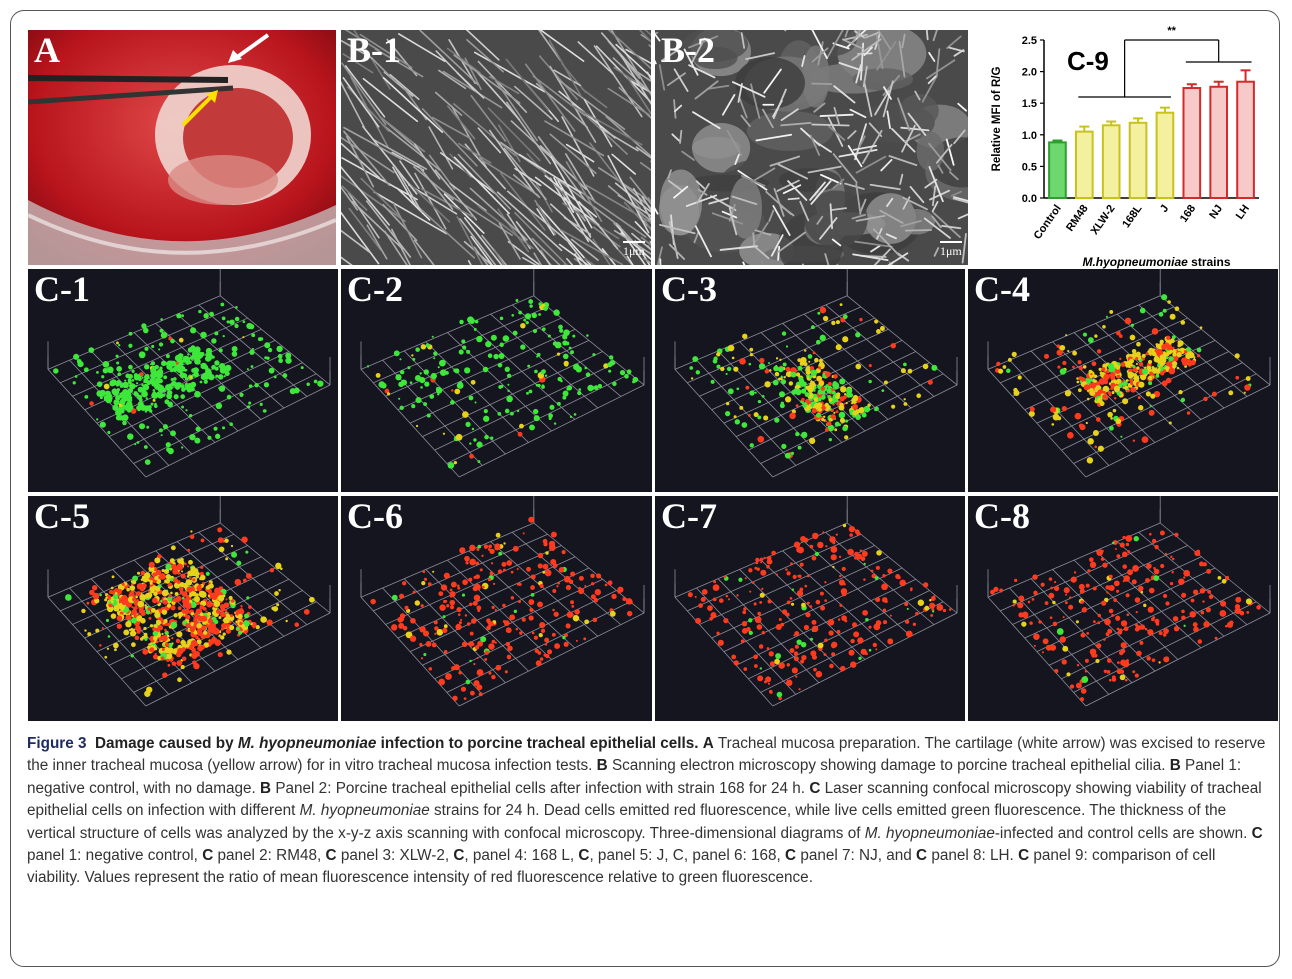  What do you see at coordinates (1029, 41) in the screenshot?
I see `y-tick-label: 2.5` at bounding box center [1029, 41].